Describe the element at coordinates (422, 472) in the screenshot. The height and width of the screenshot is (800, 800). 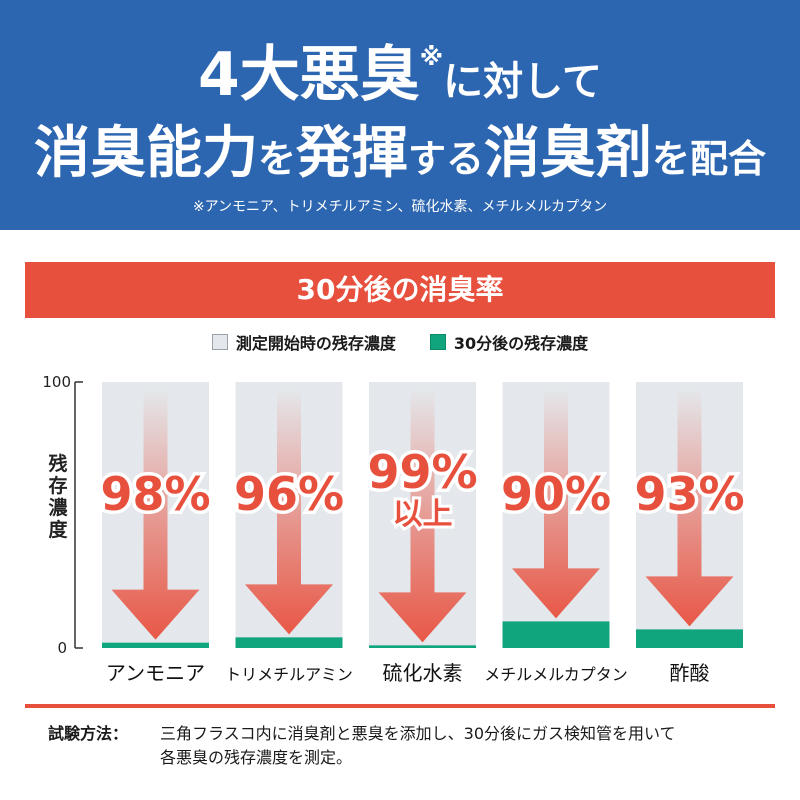
I see `reduction-label: 99%` at that location.